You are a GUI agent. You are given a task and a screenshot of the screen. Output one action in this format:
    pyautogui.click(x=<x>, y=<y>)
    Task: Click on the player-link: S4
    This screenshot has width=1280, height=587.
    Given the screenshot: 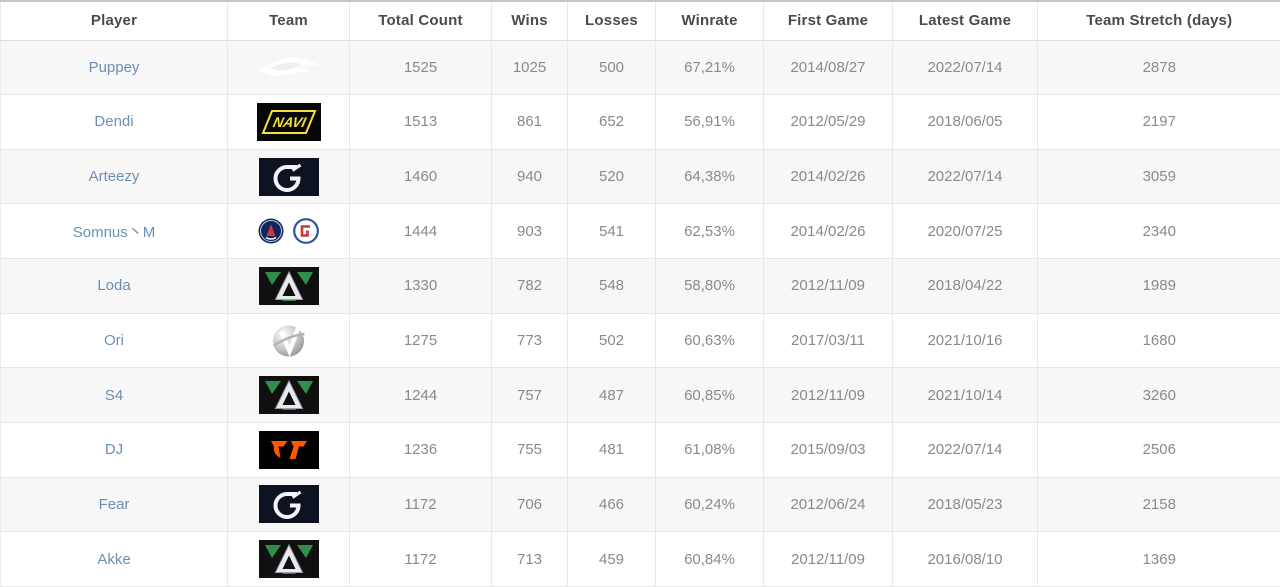 What is the action you would take?
    pyautogui.click(x=114, y=395)
    